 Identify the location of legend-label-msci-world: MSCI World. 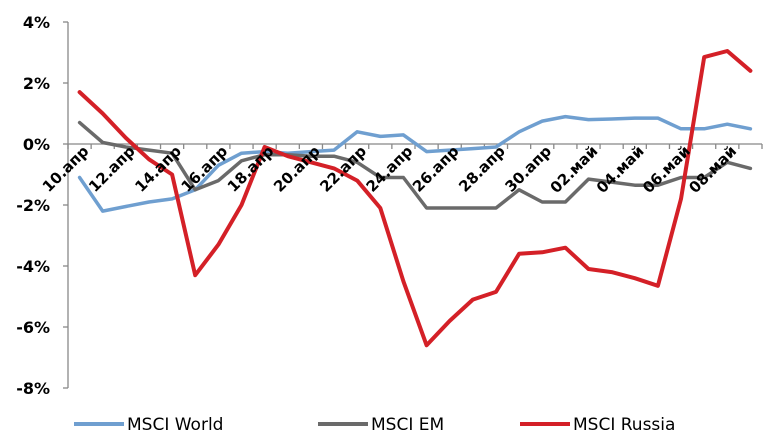
(175, 425).